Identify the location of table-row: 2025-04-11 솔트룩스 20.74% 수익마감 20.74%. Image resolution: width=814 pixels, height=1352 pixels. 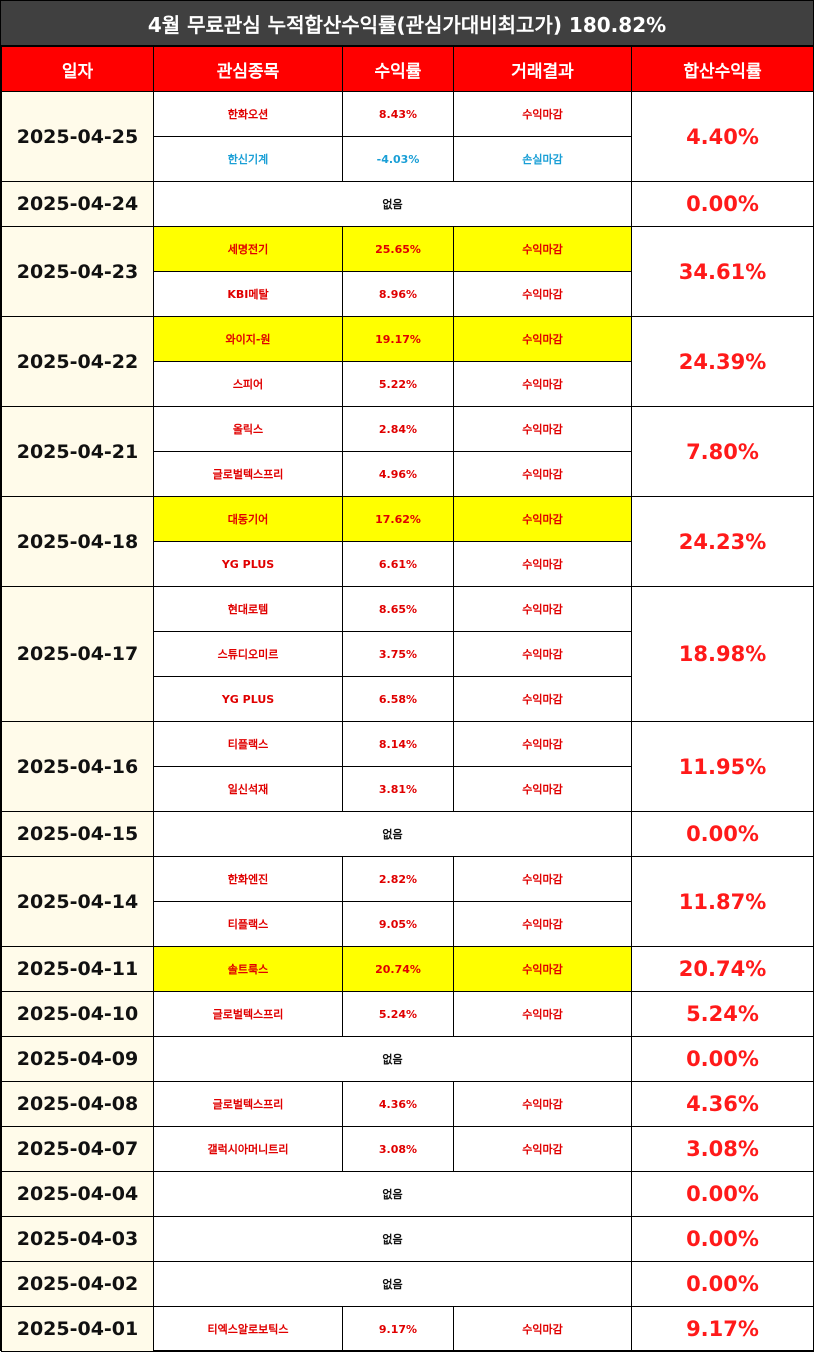
(407, 969).